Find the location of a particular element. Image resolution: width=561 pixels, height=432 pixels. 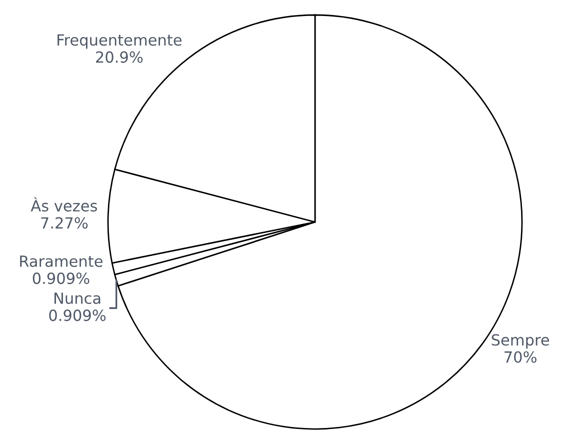

data-label: 70% is located at coordinates (520, 357).